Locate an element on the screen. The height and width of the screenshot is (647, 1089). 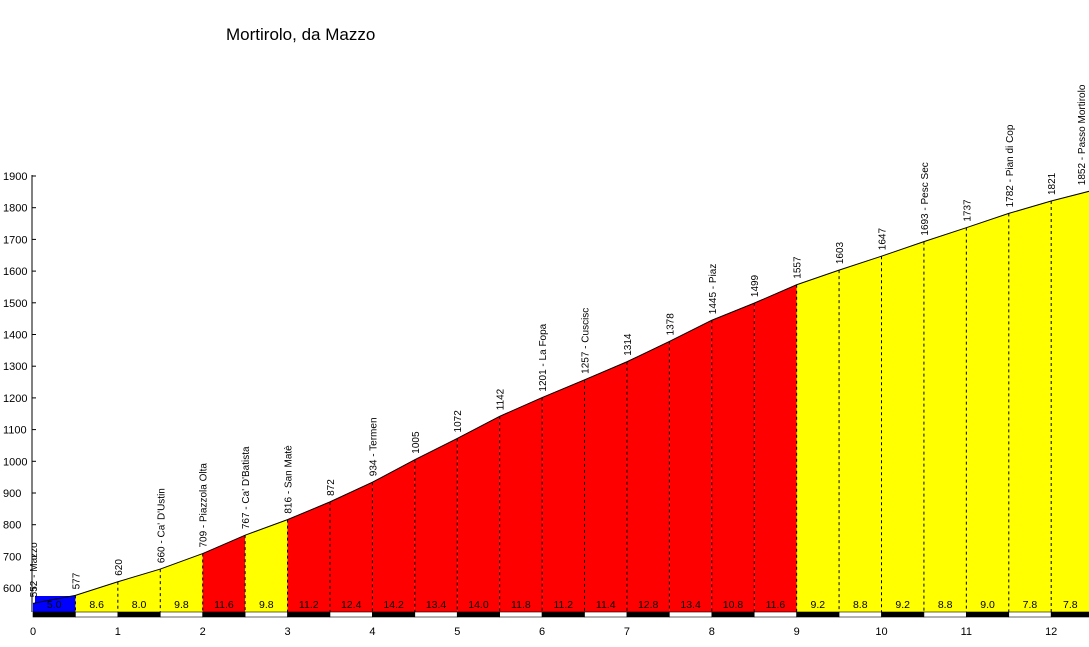
altitude-label: 660 - Ca' D'Ustin is located at coordinates (161, 525).